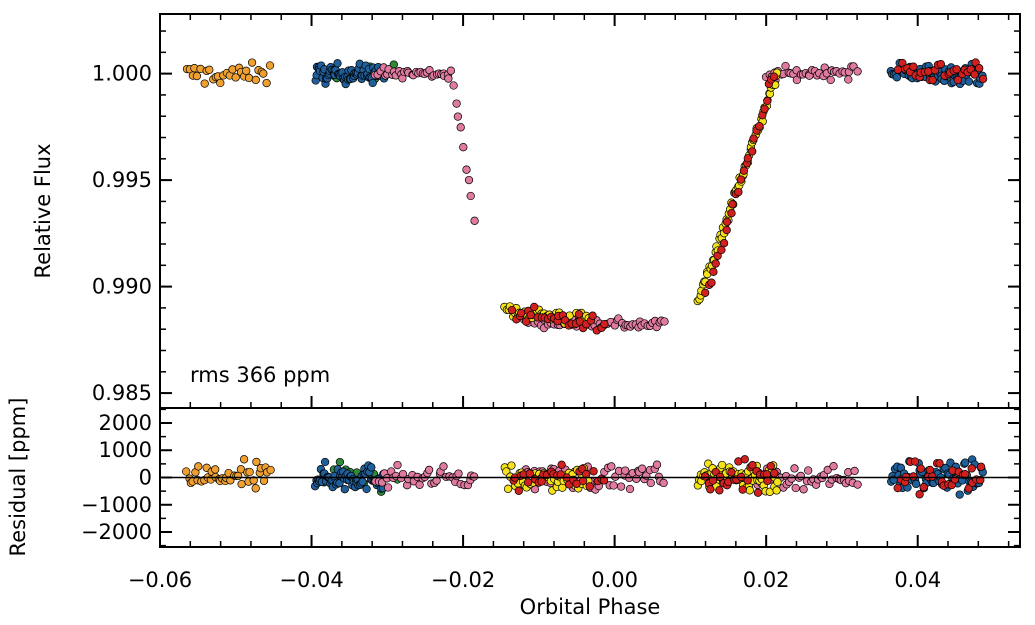 The width and height of the screenshot is (1035, 625). What do you see at coordinates (122, 180) in the screenshot?
I see `y-tick-label: 0.995` at bounding box center [122, 180].